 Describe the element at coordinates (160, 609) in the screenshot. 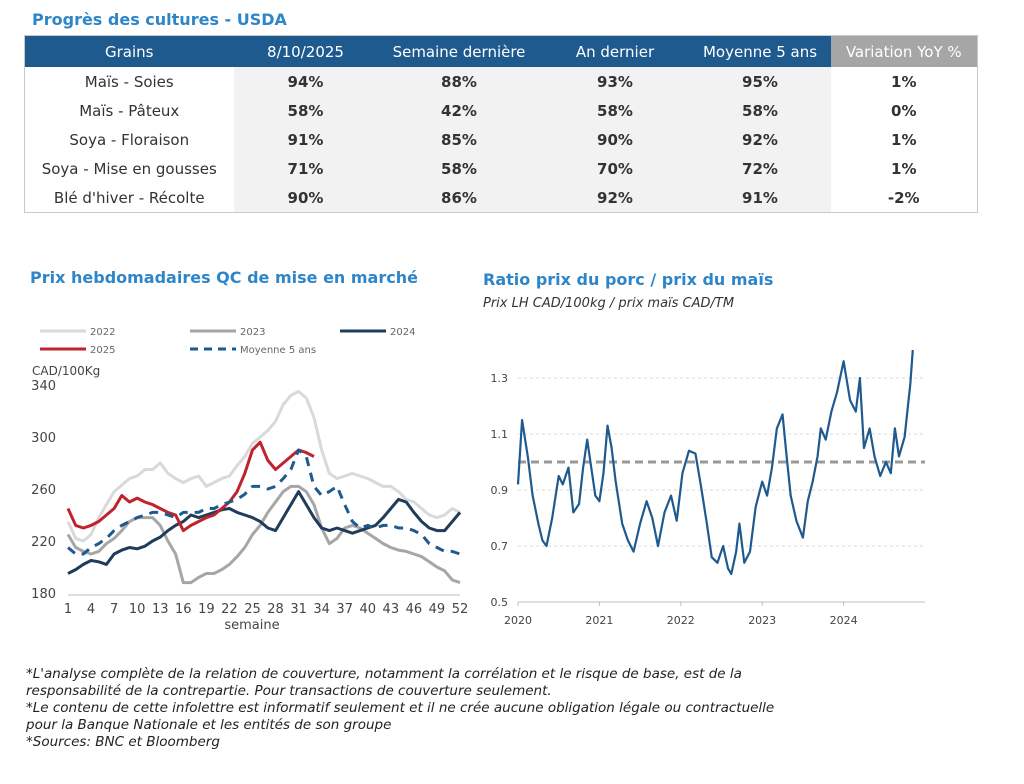

I see `x-tick-label: 13` at that location.